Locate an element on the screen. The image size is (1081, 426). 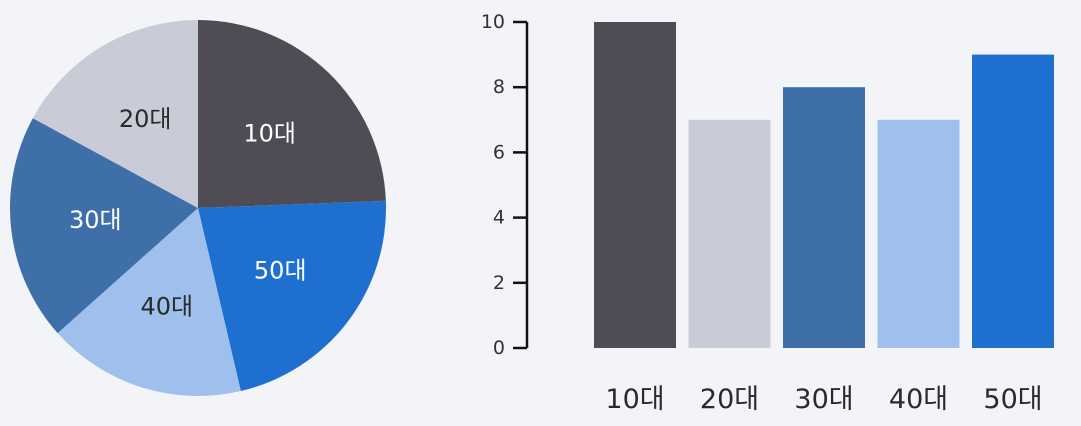
y-tick-label-1: 2 is located at coordinates (499, 283).